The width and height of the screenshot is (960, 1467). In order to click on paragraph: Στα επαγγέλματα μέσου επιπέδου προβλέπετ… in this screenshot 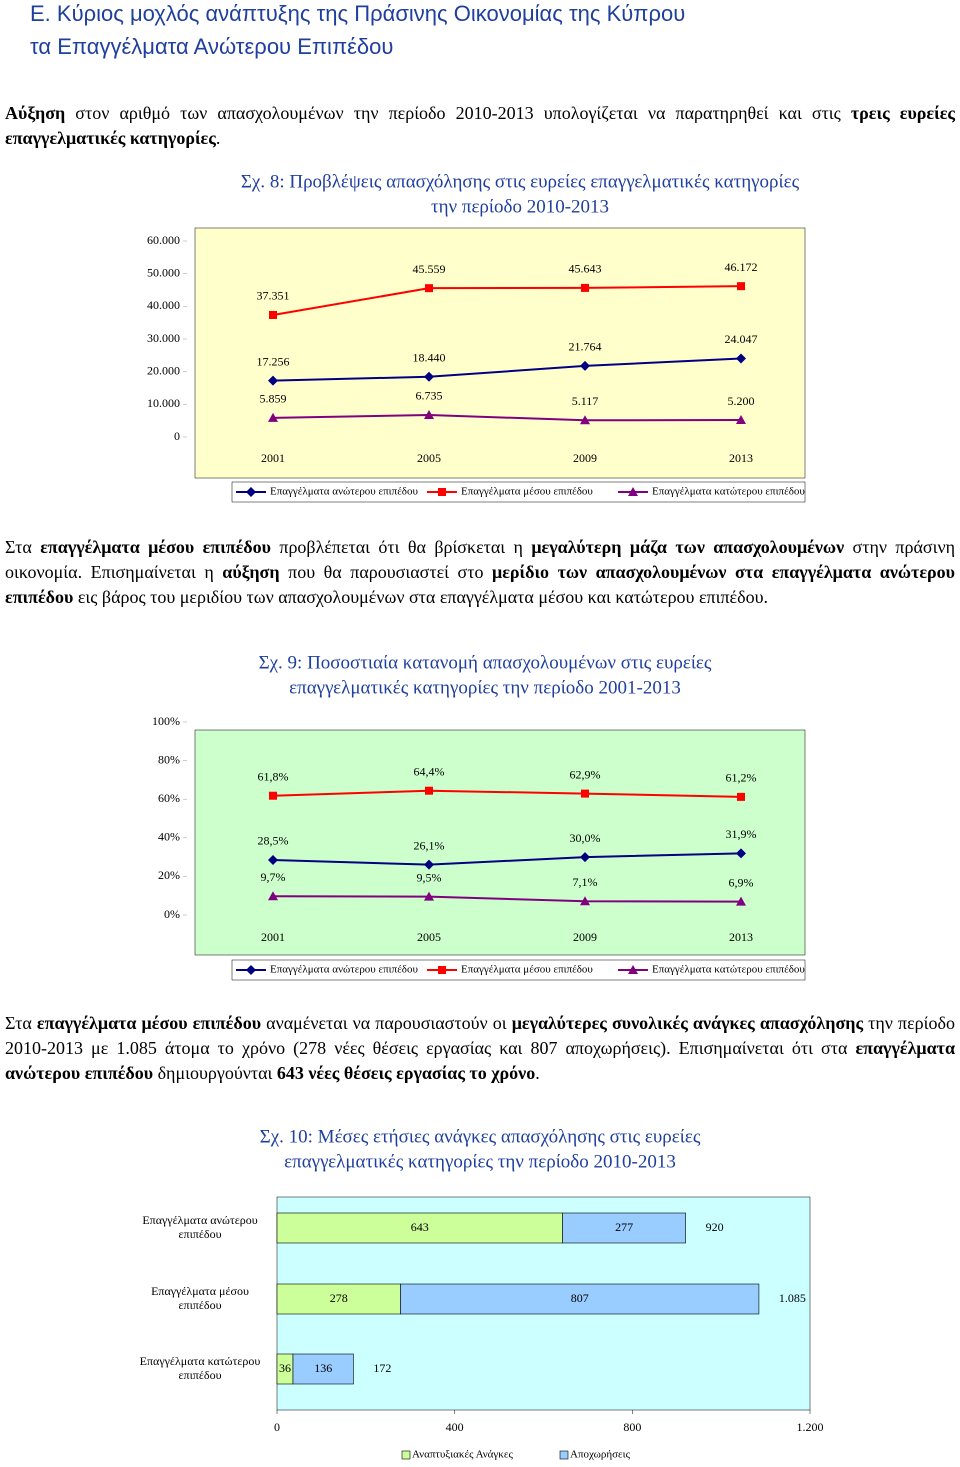, I will do `click(480, 572)`.